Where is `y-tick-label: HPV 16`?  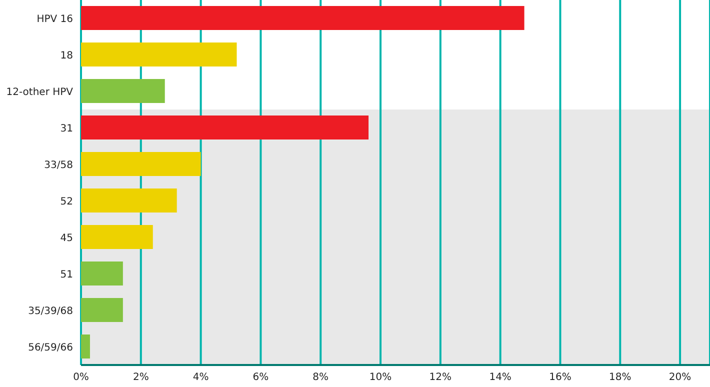
y-tick-label: HPV 16 is located at coordinates (54, 19).